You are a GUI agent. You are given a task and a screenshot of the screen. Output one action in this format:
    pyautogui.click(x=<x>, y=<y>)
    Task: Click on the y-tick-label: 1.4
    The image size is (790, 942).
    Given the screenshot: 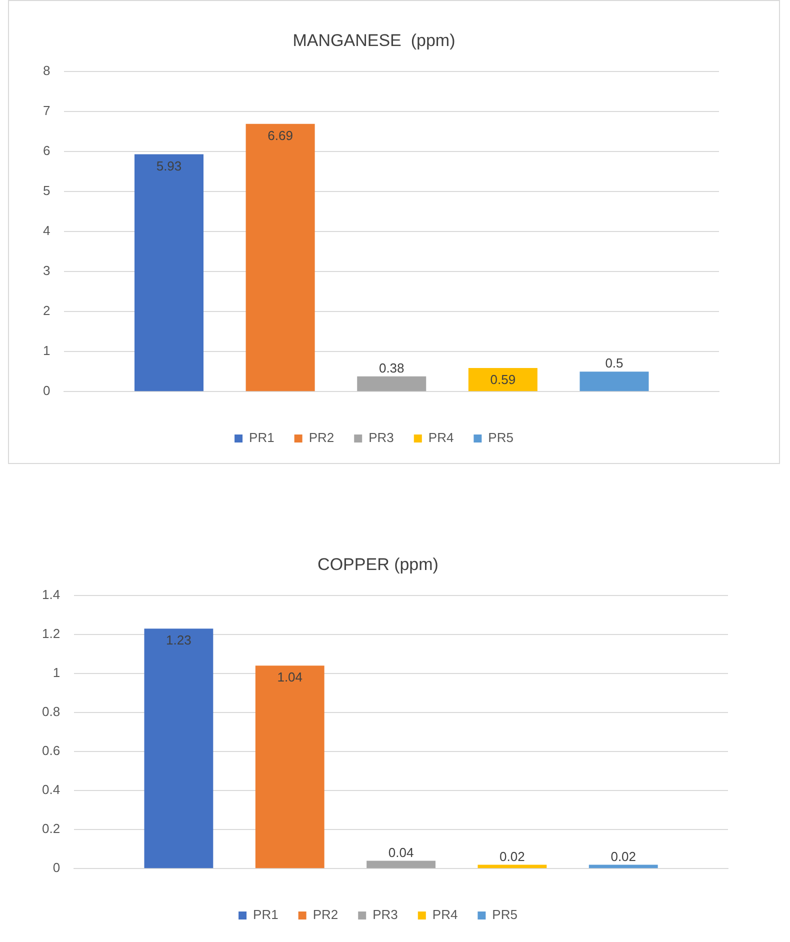 What is the action you would take?
    pyautogui.click(x=51, y=594)
    